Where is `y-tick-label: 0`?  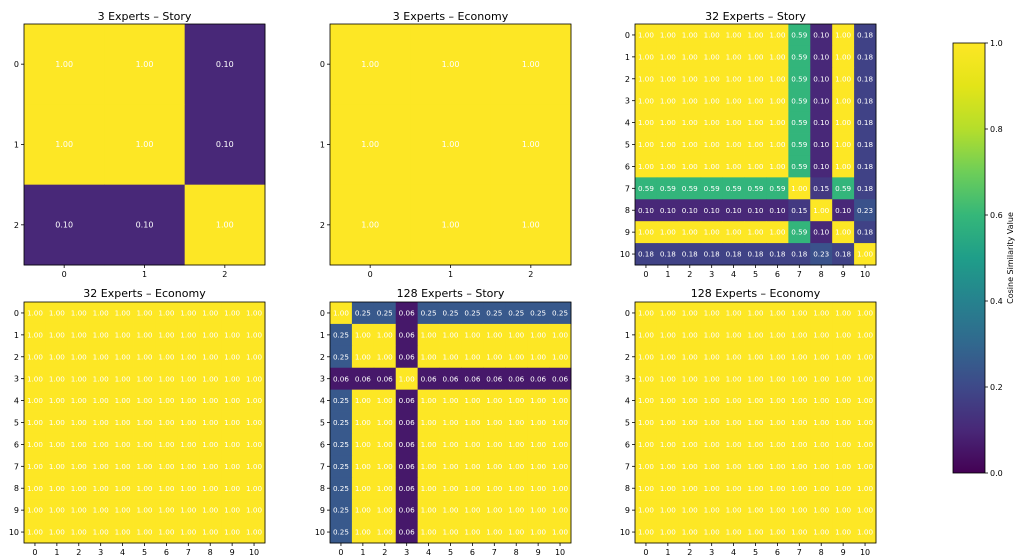
y-tick-label: 0 is located at coordinates (627, 35).